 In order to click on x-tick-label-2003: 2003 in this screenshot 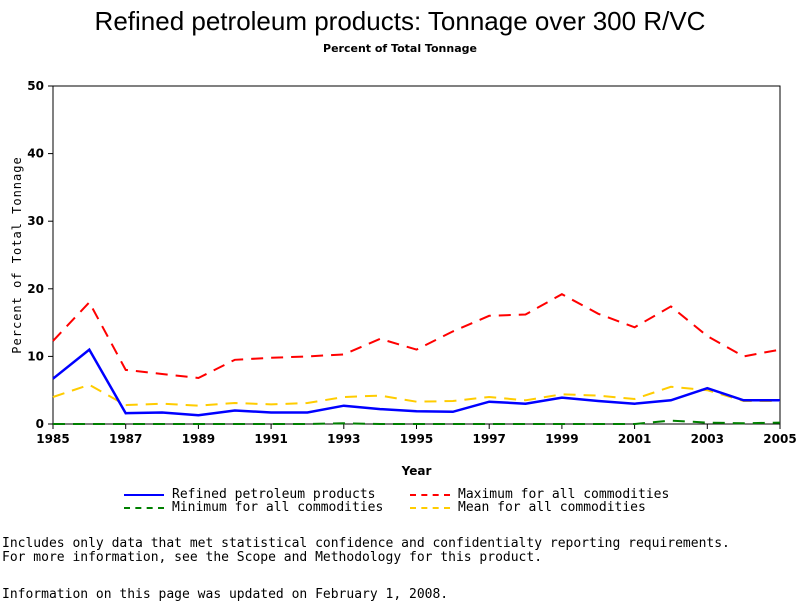, I will do `click(707, 439)`.